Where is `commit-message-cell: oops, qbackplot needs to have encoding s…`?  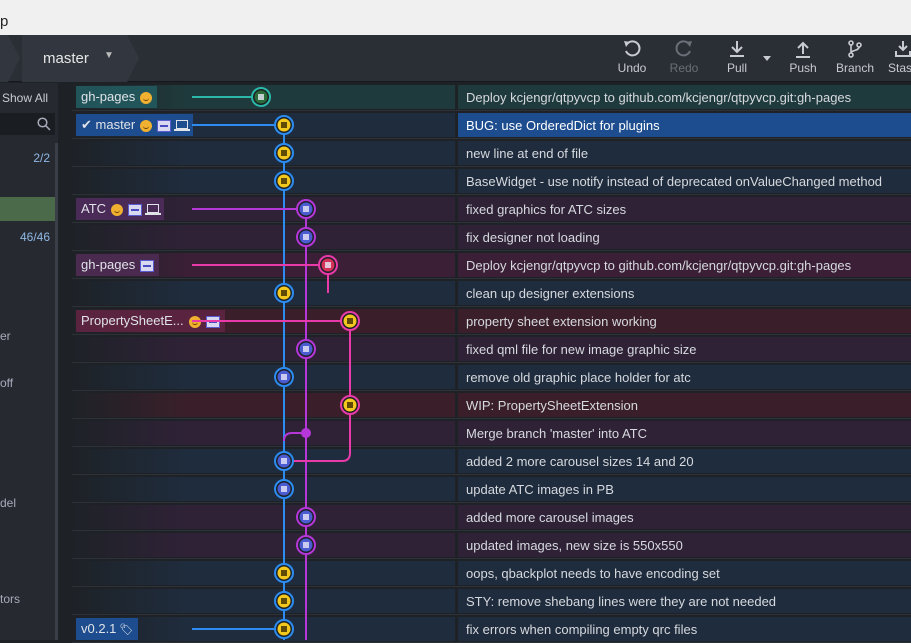
commit-message-cell: oops, qbackplot needs to have encoding s… is located at coordinates (684, 573).